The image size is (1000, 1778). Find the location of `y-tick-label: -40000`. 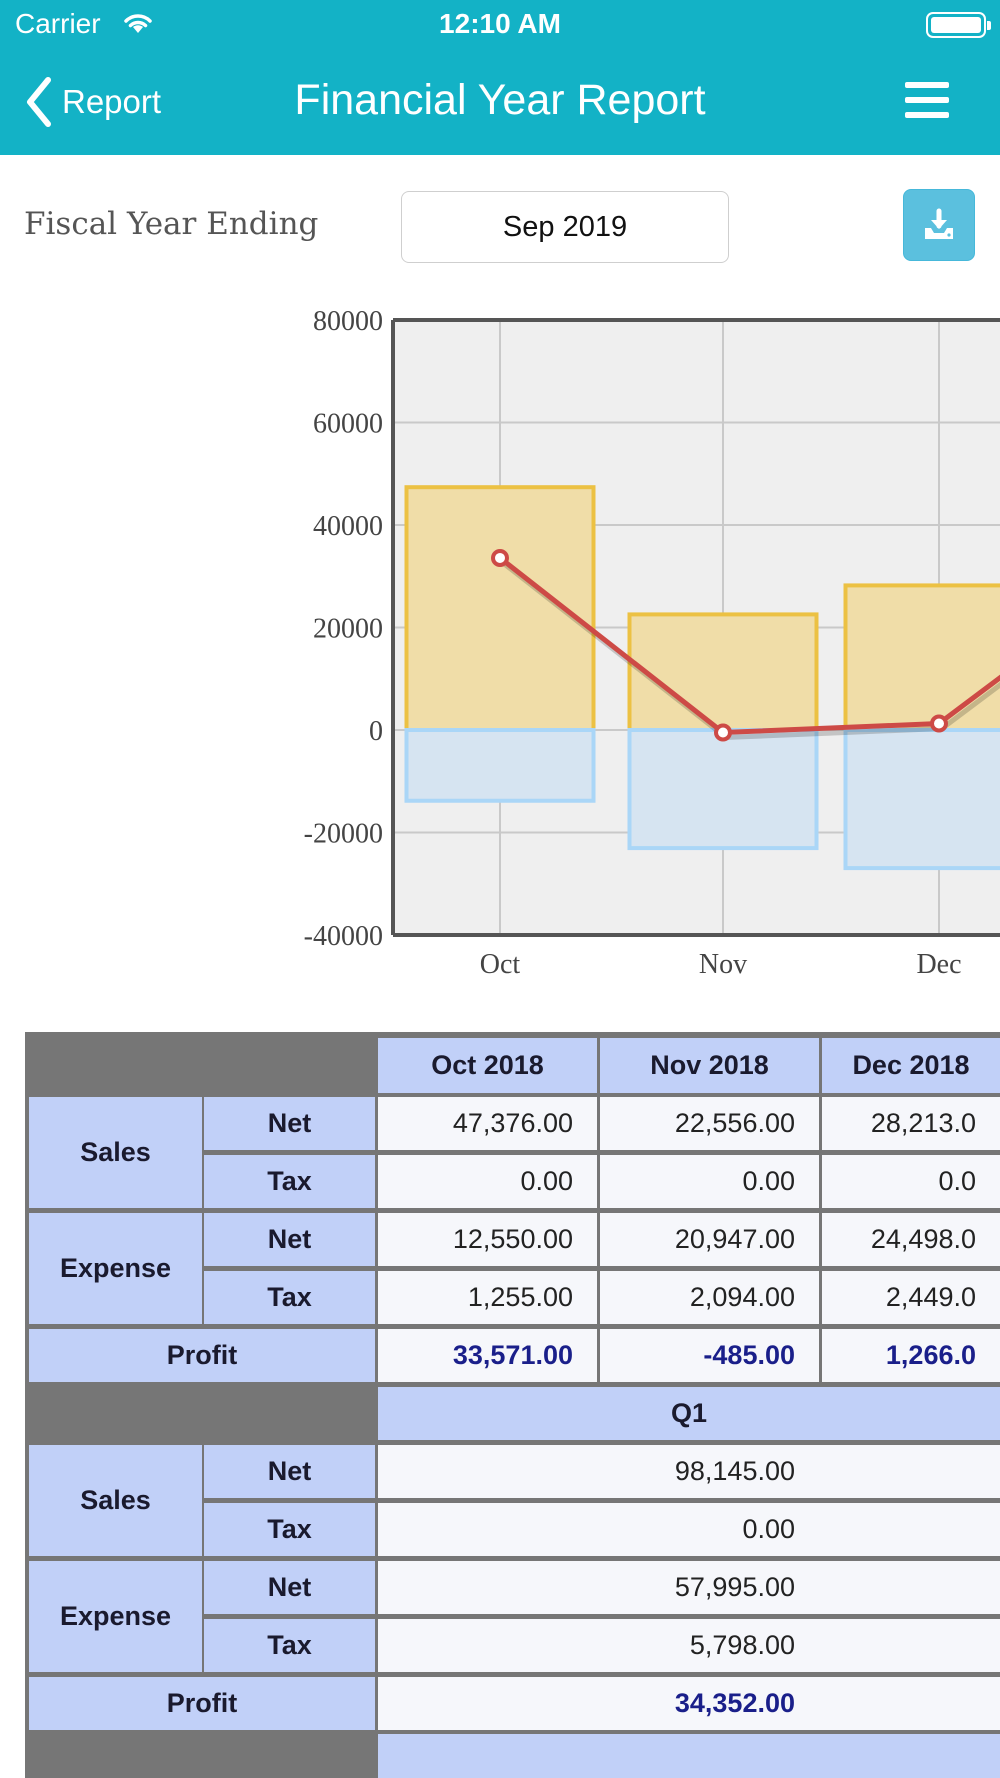

y-tick-label: -40000 is located at coordinates (343, 936).